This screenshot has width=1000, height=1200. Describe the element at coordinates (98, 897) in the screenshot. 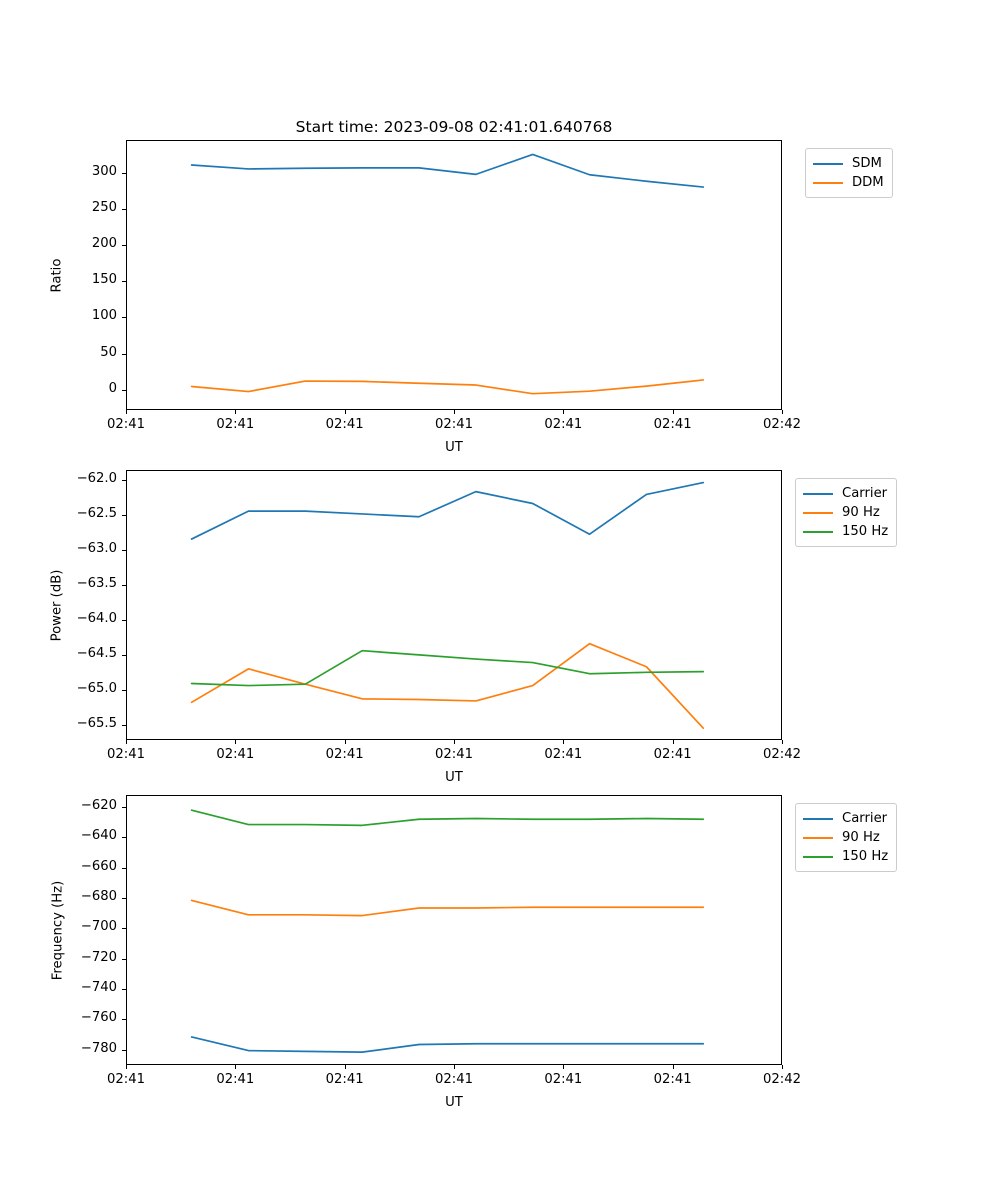

I see `ytick-label: −680` at that location.